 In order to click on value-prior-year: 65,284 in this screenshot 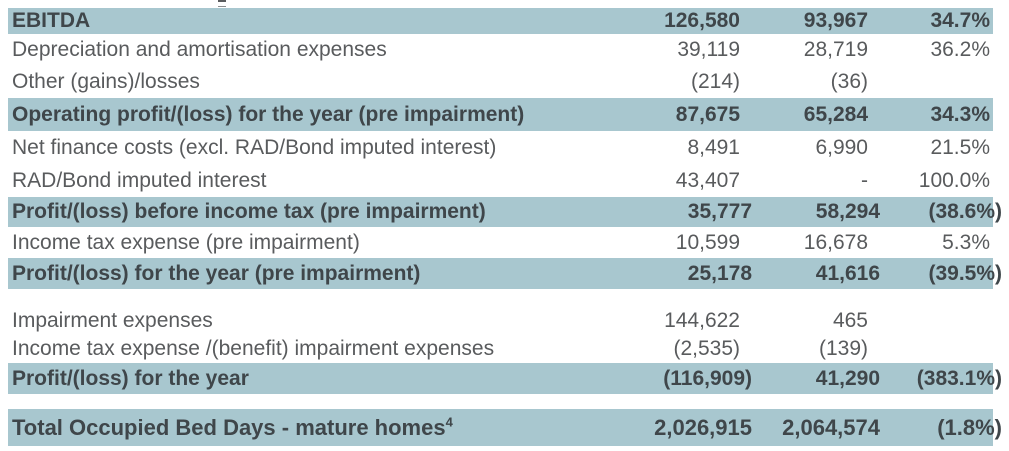, I will do `click(835, 114)`.